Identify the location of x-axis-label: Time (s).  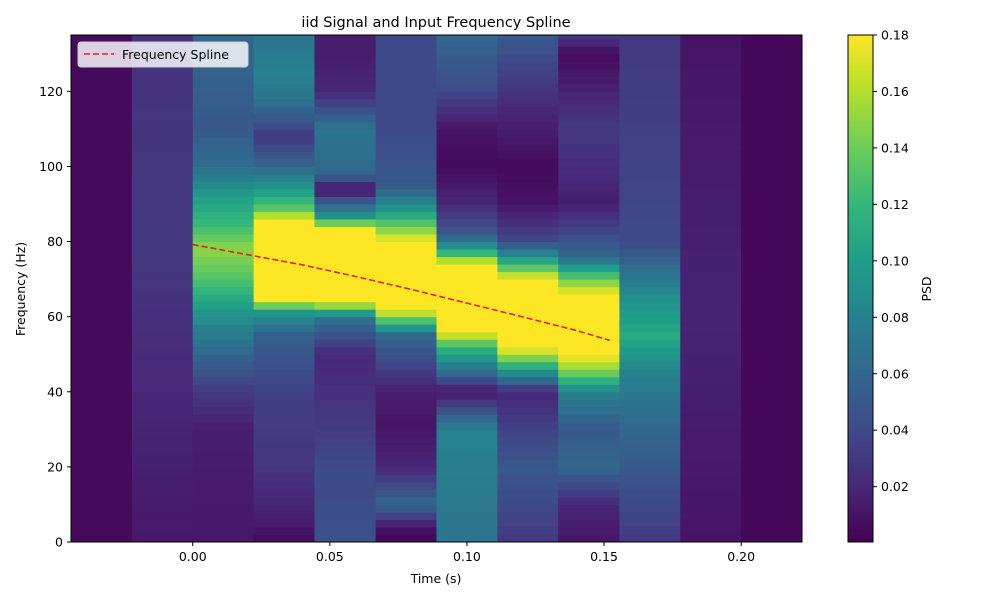
(436, 578).